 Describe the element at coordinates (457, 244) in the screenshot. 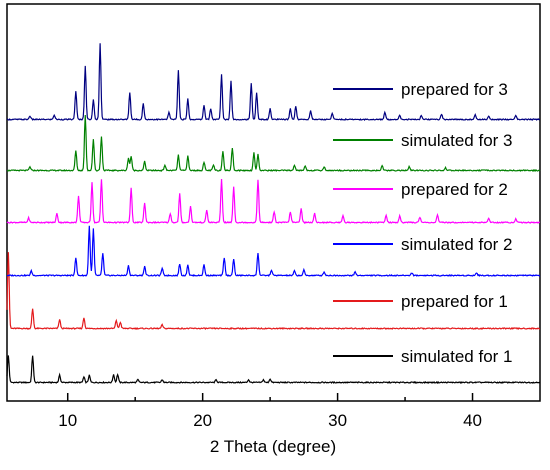

I see `legend-label-simulated-for-2: simulated for 2` at that location.